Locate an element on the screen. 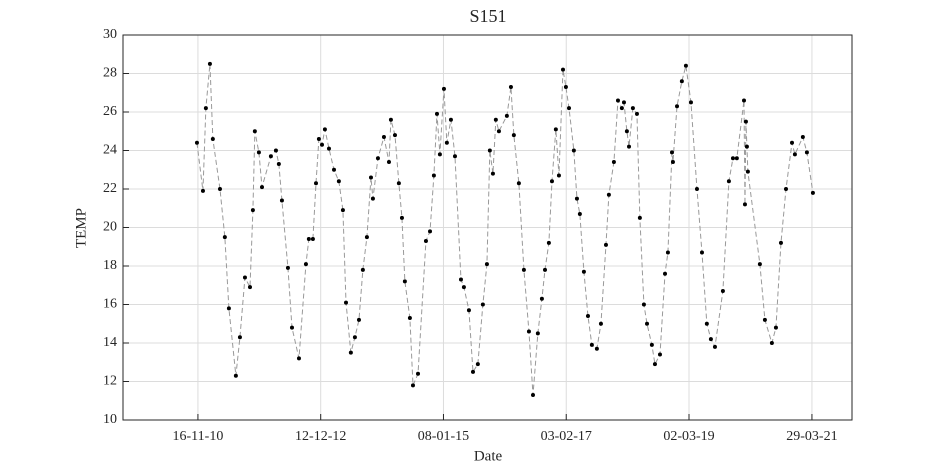  chart-title: S151 is located at coordinates (487, 16).